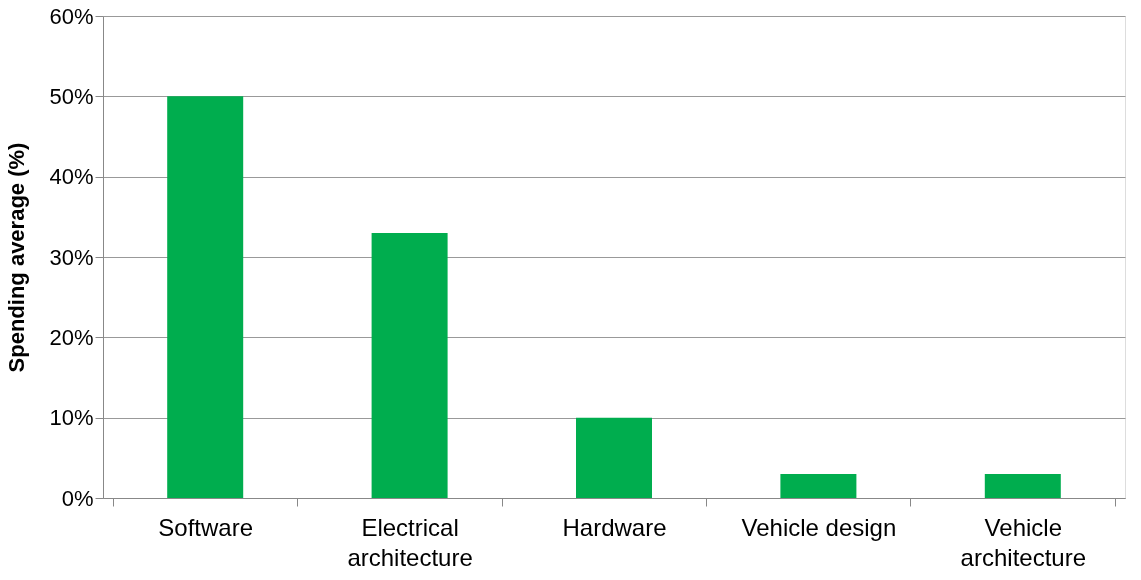 This screenshot has width=1141, height=580. What do you see at coordinates (71, 257) in the screenshot?
I see `y-tick-label: 30%` at bounding box center [71, 257].